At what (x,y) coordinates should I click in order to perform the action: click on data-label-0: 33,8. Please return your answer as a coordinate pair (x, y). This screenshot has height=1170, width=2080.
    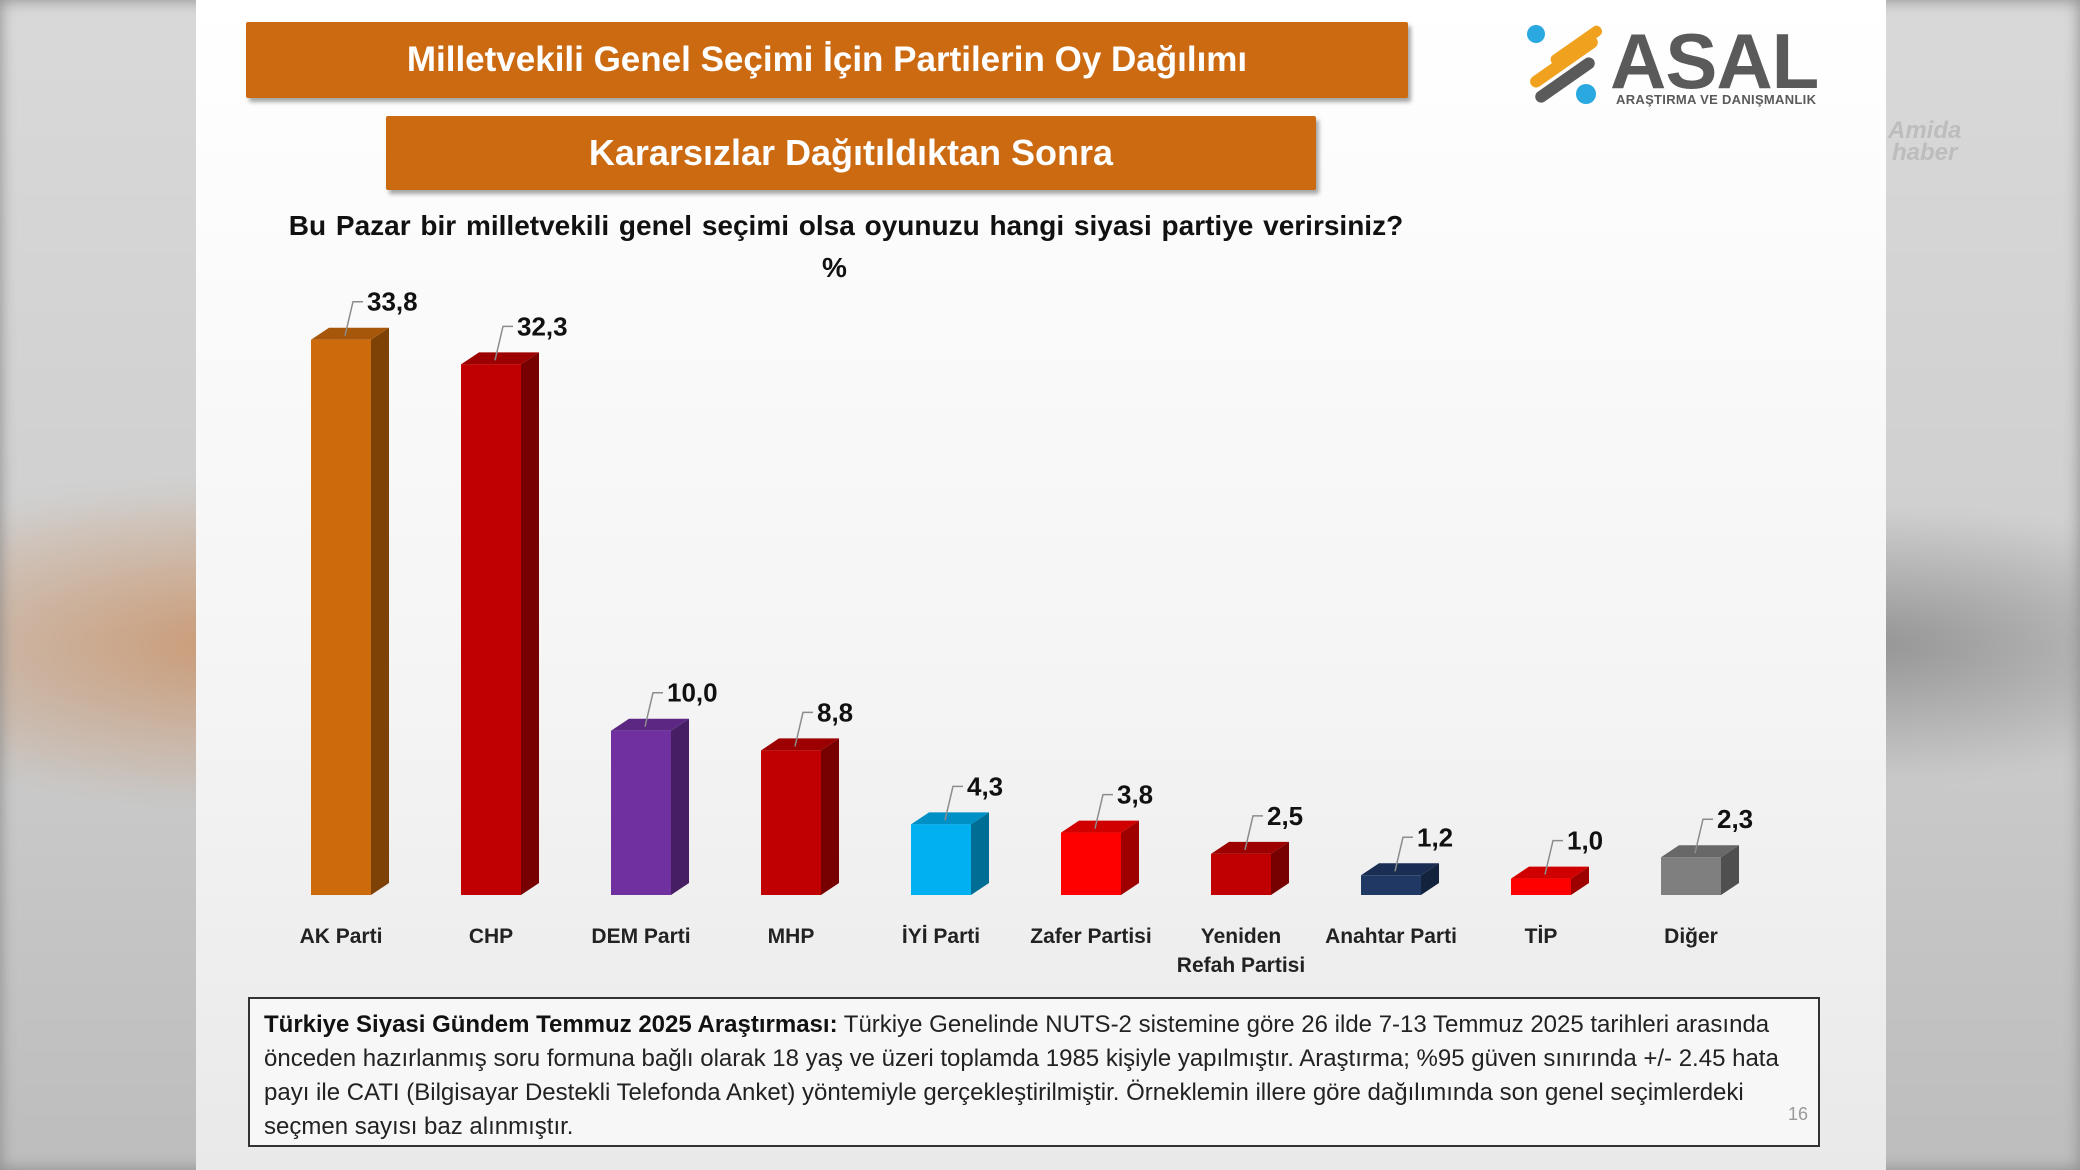
    Looking at the image, I should click on (392, 302).